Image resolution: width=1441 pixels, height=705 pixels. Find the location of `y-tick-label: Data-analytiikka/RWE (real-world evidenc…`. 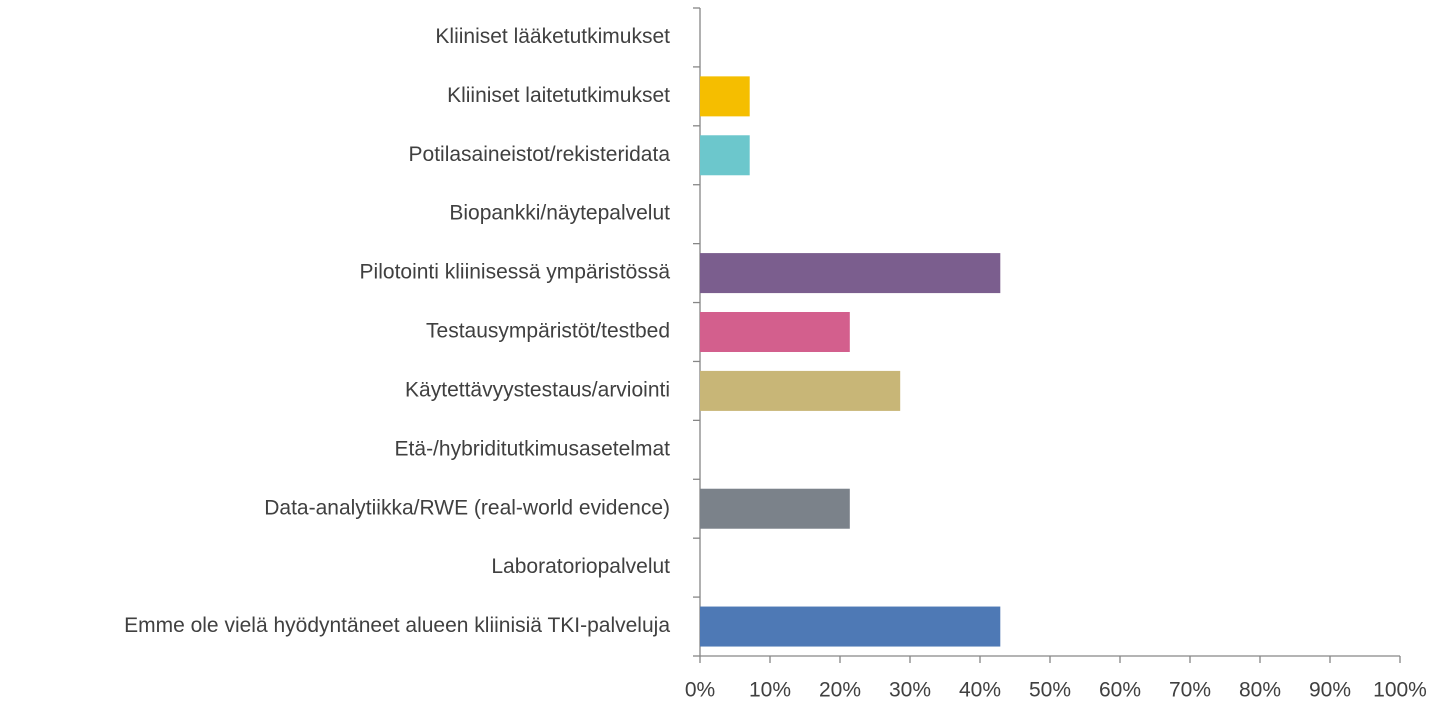

y-tick-label: Data-analytiikka/RWE (real-world evidenc… is located at coordinates (467, 507).